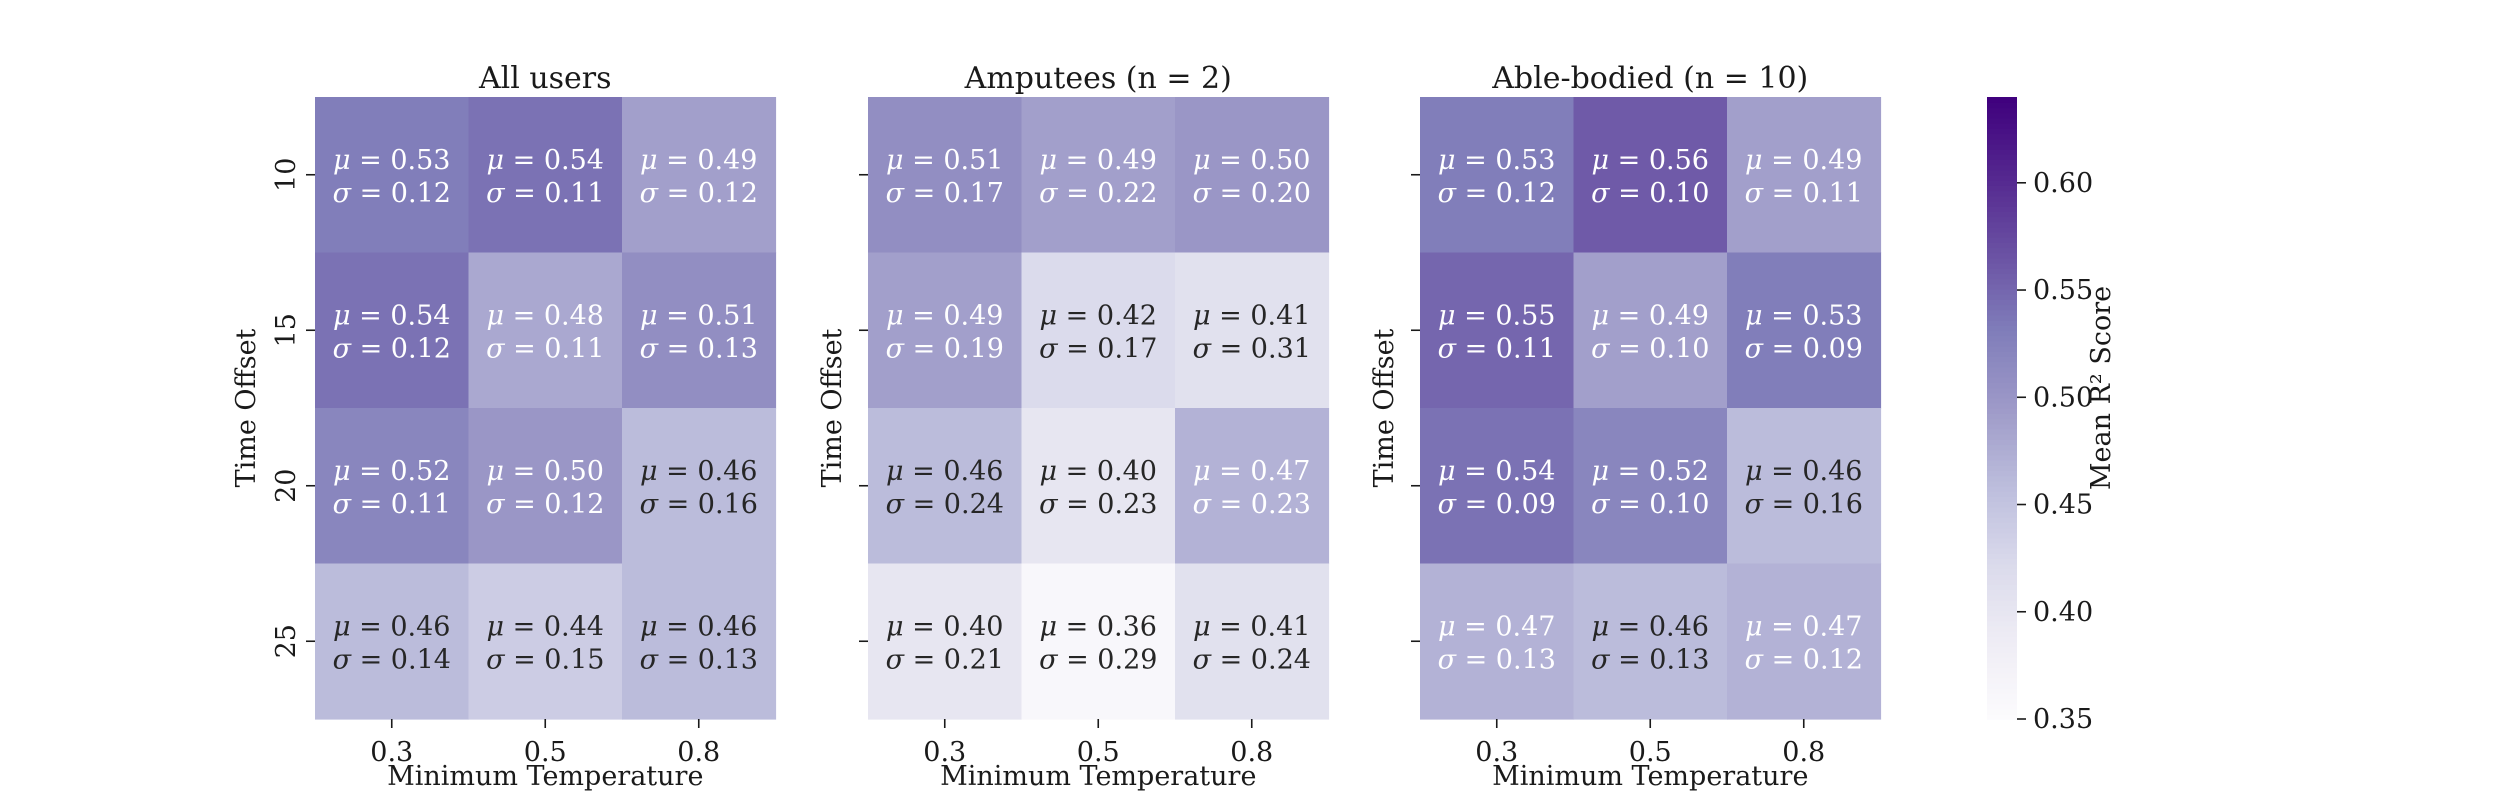  What do you see at coordinates (2101, 388) in the screenshot?
I see `colorbar-label: Mean R² Score` at bounding box center [2101, 388].